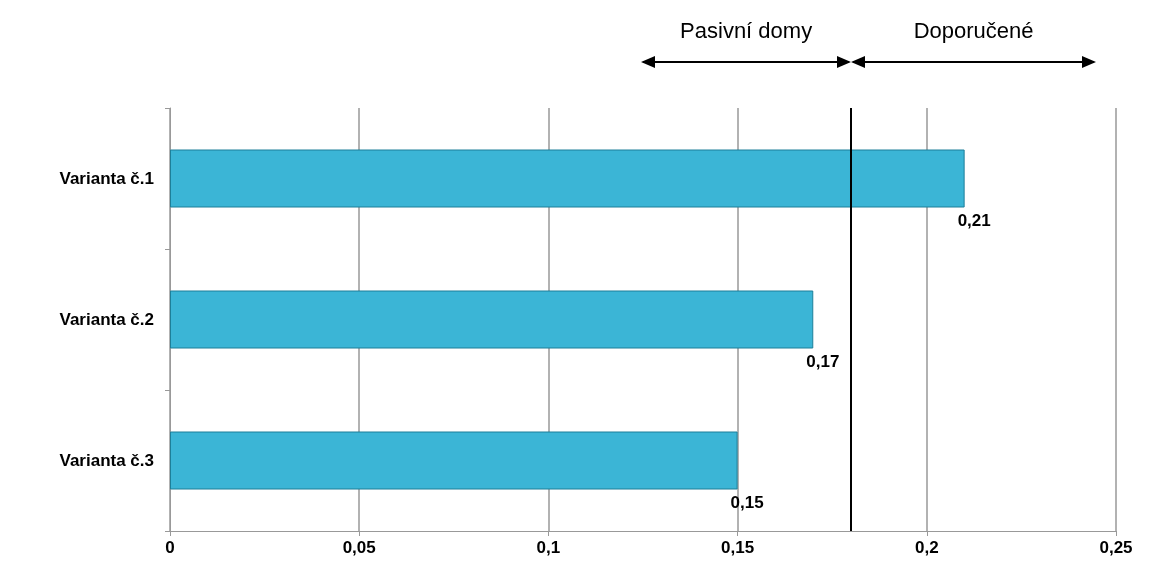 This screenshot has width=1152, height=587. Describe the element at coordinates (170, 547) in the screenshot. I see `x-tick-label: 0` at that location.